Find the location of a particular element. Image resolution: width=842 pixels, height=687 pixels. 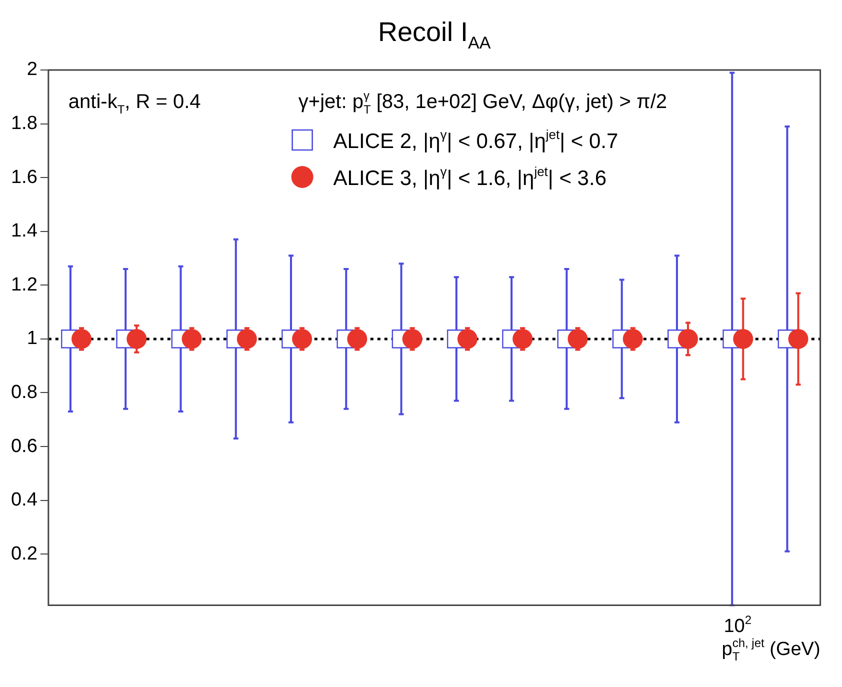

y-tick-label: 1.2 is located at coordinates (24, 285).